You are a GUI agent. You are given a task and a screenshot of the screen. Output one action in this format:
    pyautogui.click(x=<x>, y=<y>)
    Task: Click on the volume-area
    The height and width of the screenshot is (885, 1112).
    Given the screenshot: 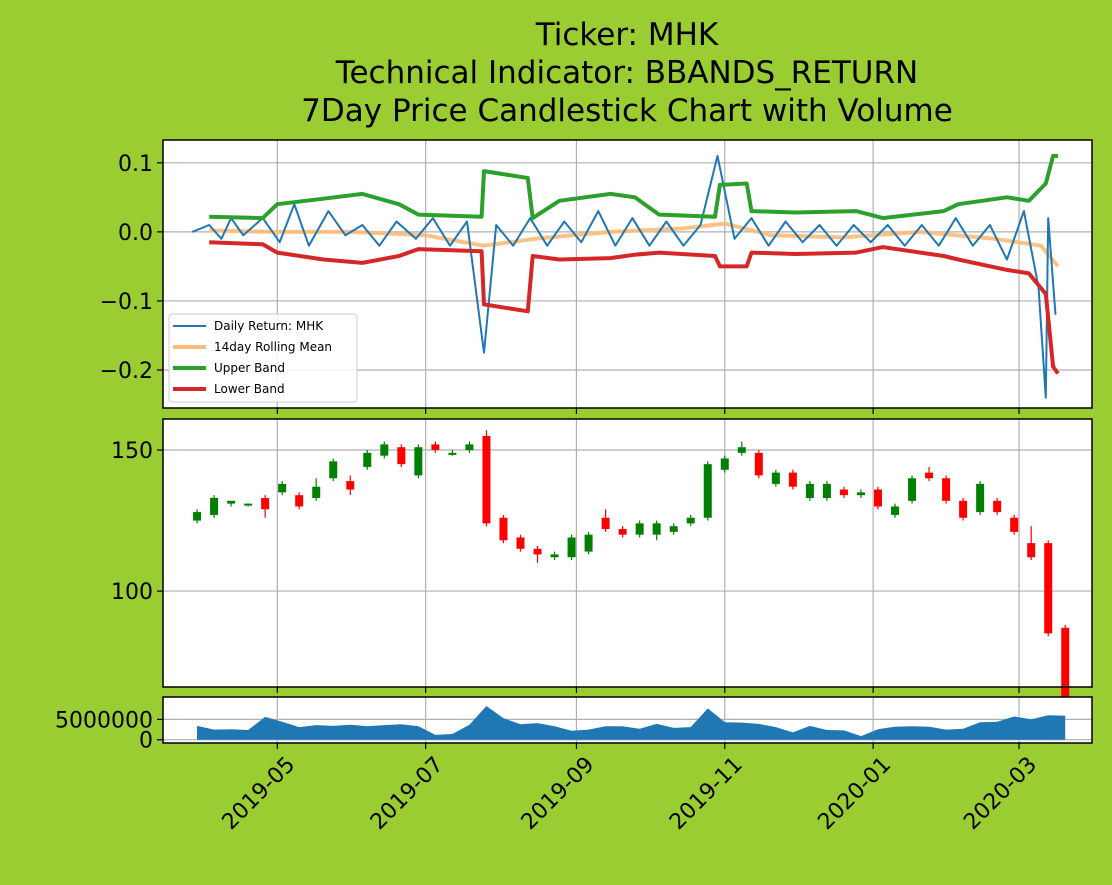 What is the action you would take?
    pyautogui.click(x=631, y=723)
    